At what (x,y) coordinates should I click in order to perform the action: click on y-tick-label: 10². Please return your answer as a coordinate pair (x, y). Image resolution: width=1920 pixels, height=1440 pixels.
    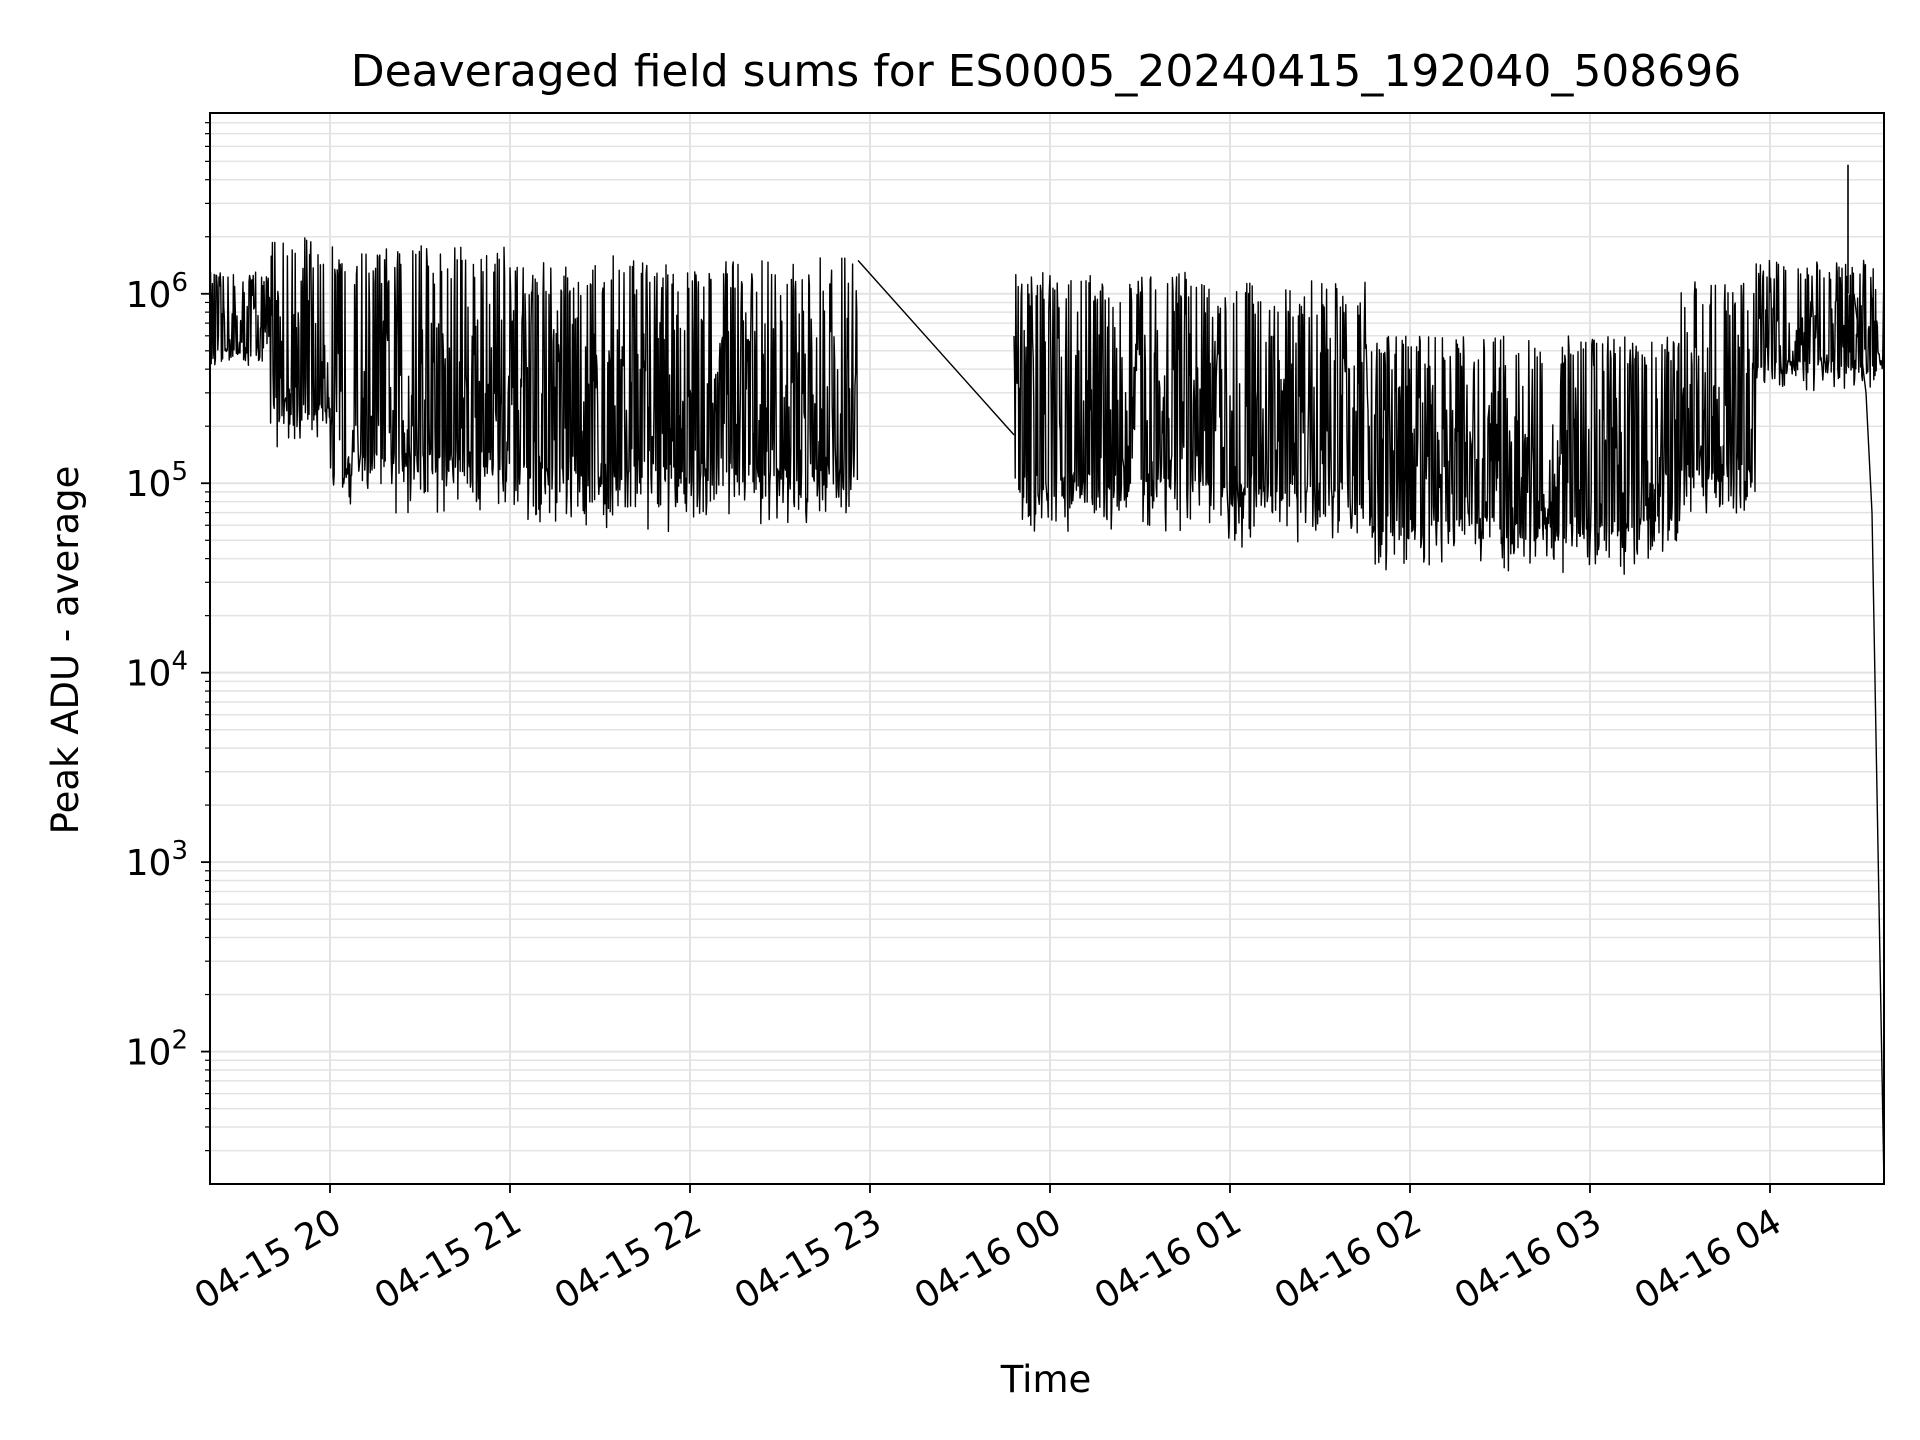
    Looking at the image, I should click on (157, 1050).